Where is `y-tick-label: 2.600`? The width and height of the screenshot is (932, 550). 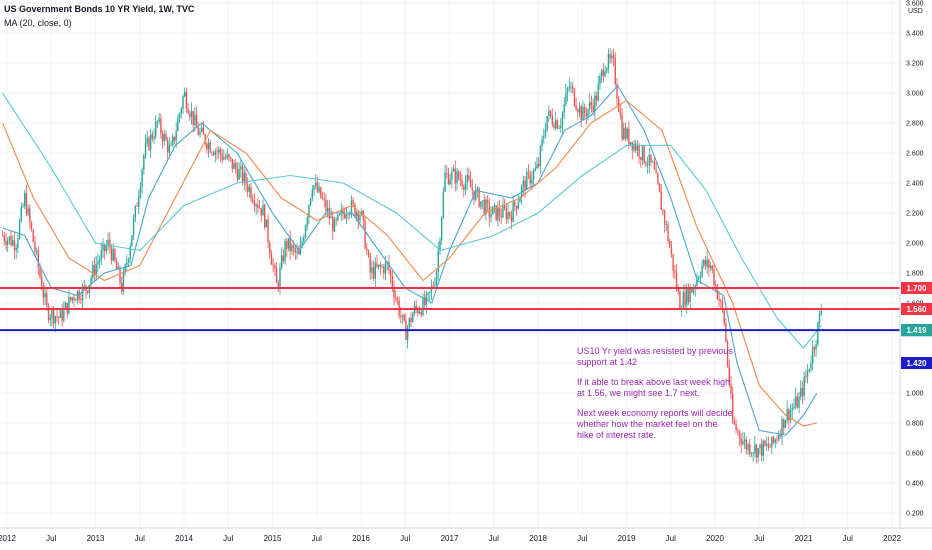
y-tick-label: 2.600 is located at coordinates (915, 154).